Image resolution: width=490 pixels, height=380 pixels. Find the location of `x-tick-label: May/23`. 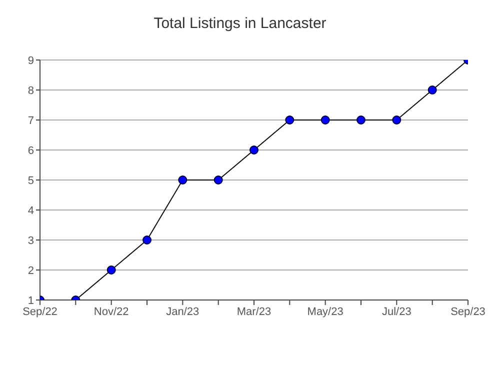

x-tick-label: May/23 is located at coordinates (325, 312).